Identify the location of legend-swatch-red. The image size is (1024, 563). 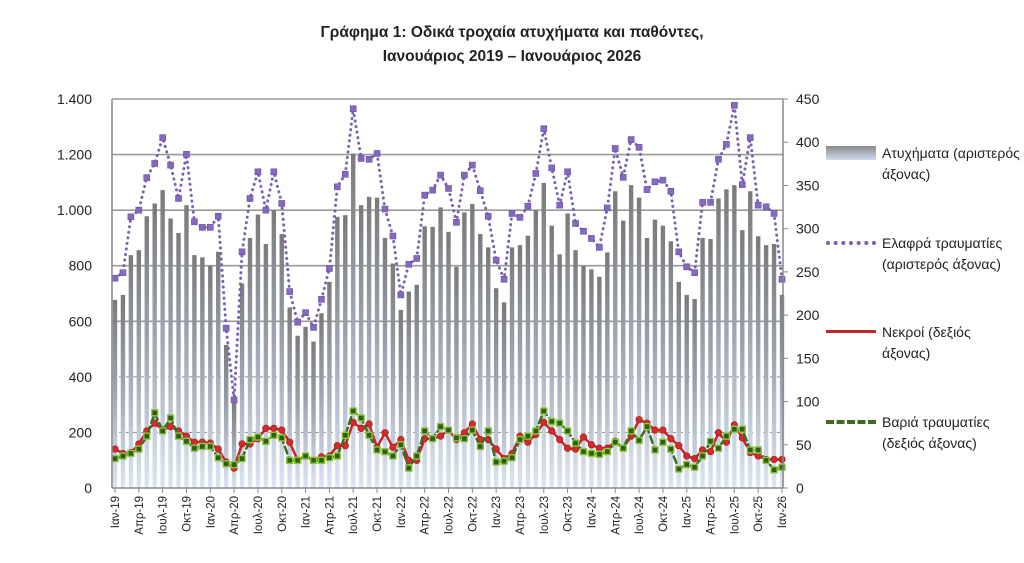
(851, 331).